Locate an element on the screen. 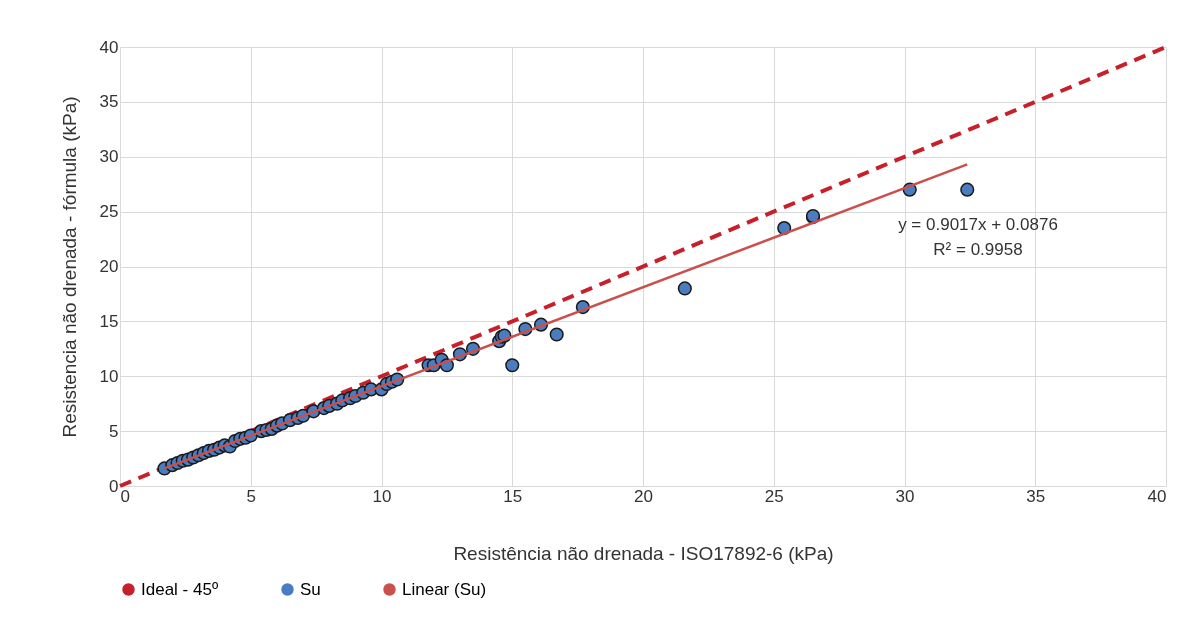 This screenshot has width=1204, height=641. legend-label: Su is located at coordinates (310, 589).